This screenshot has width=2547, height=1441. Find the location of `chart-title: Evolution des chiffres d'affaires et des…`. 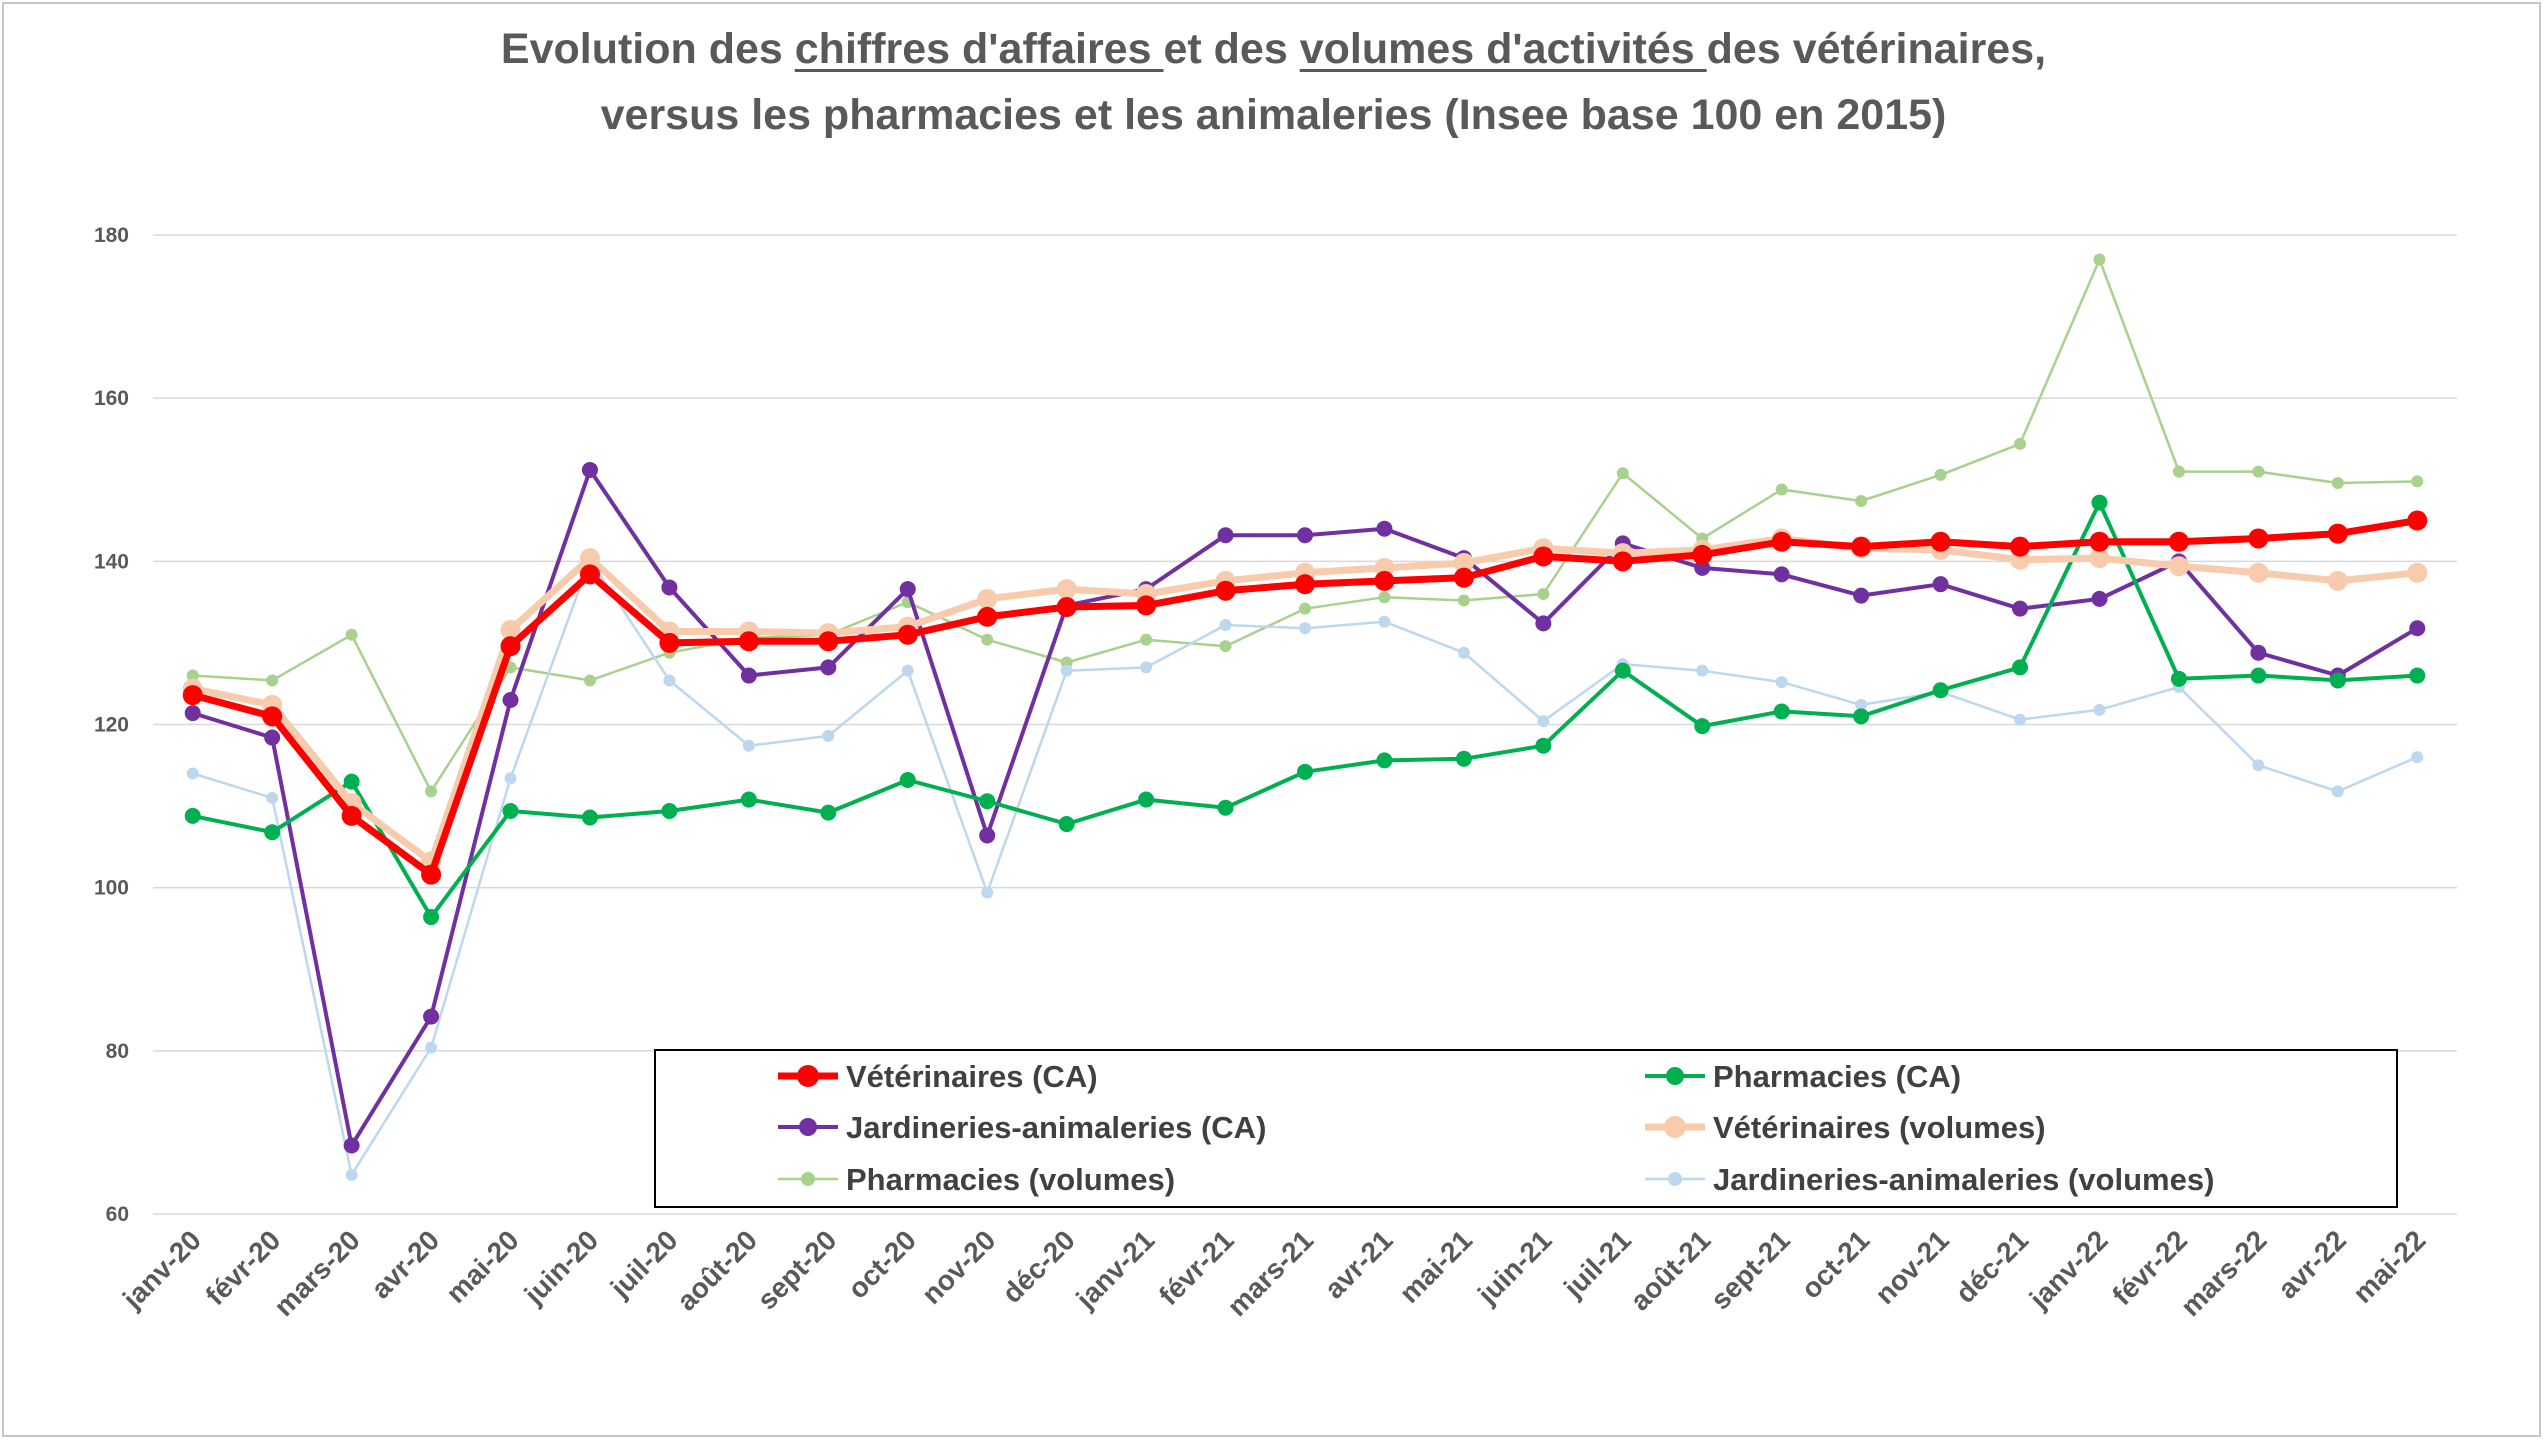

chart-title: Evolution des chiffres d'affaires et des… is located at coordinates (1273, 82).